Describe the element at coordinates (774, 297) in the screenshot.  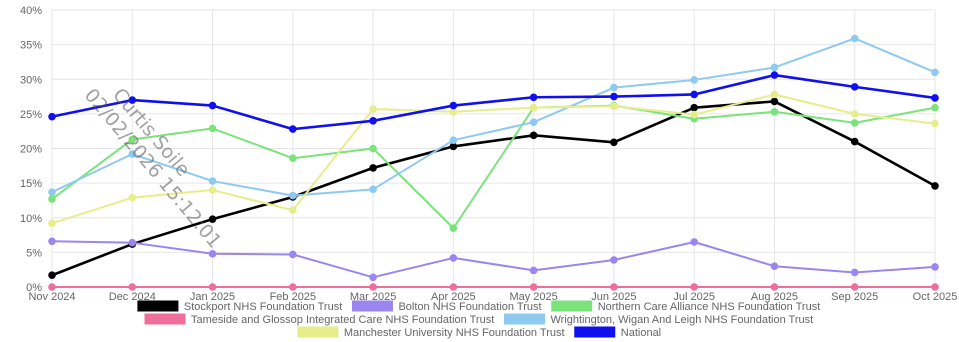
I see `x-tick-label: Aug 2025` at that location.